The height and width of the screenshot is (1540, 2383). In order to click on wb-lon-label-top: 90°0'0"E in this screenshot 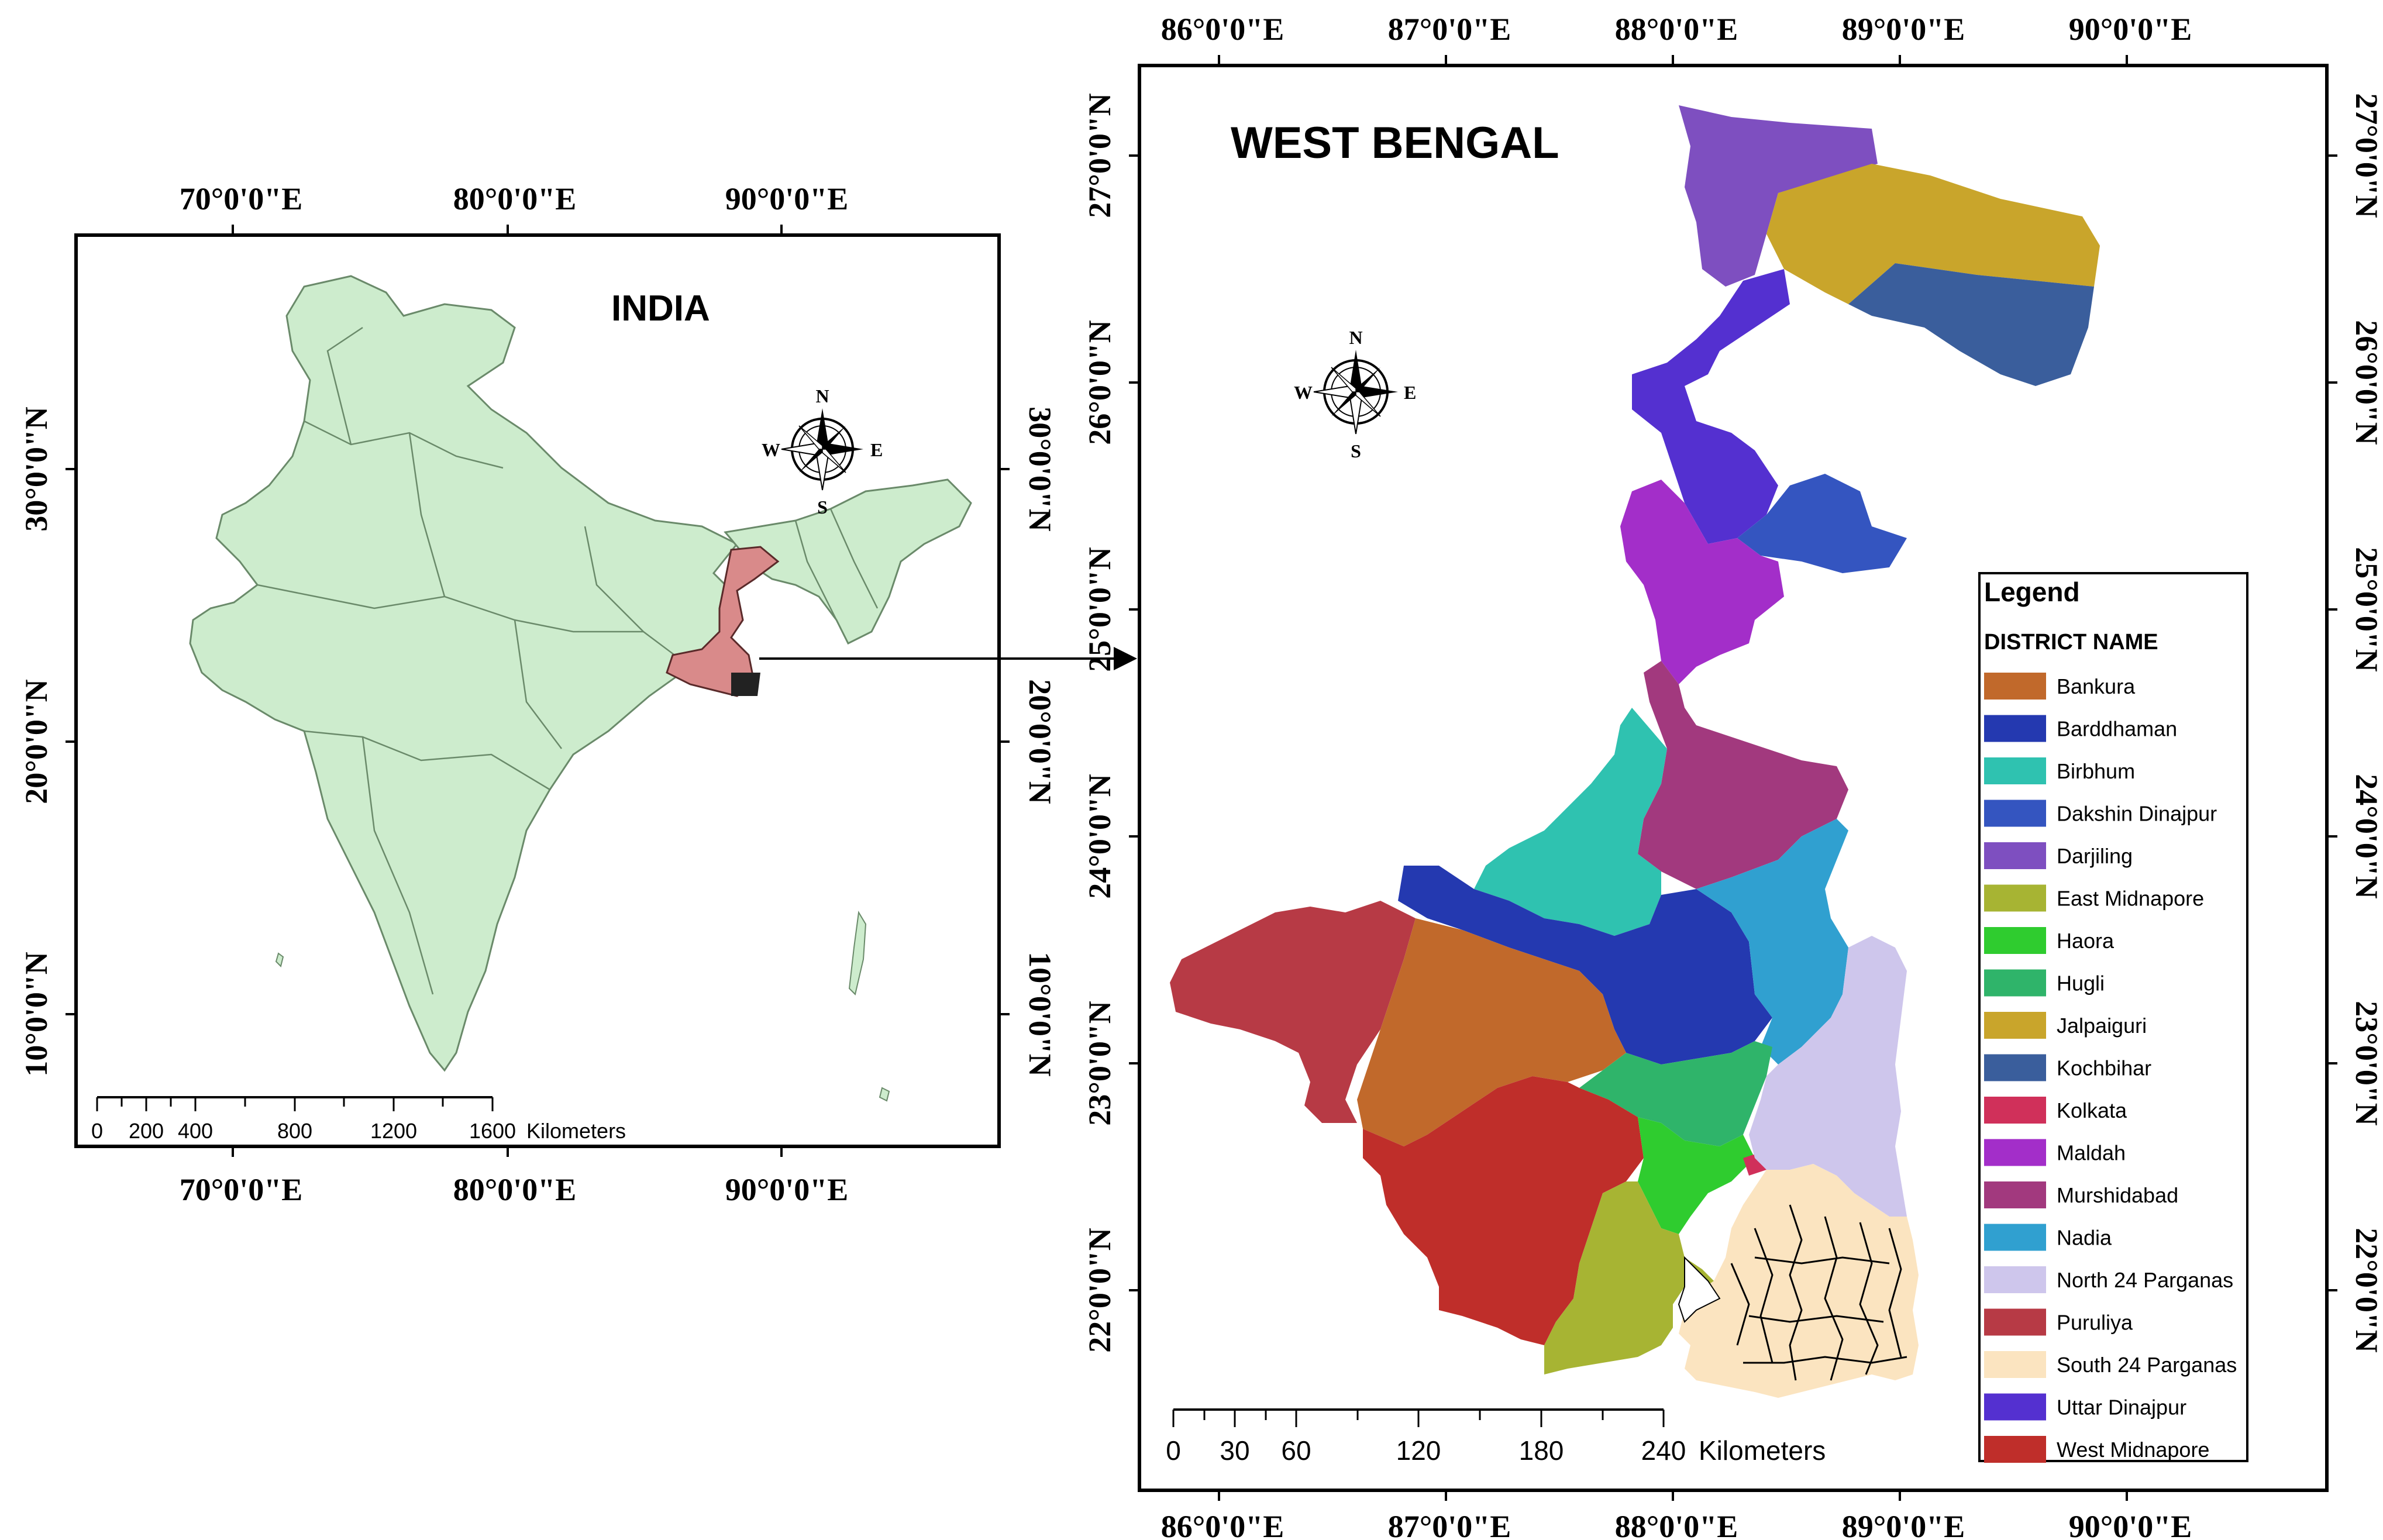, I will do `click(2130, 29)`.